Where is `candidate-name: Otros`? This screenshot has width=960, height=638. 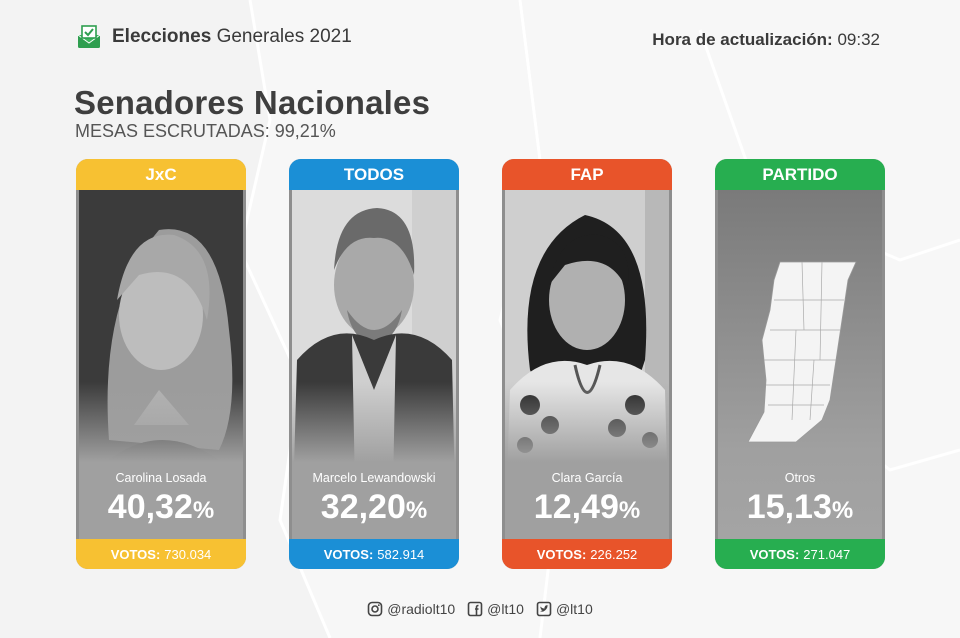
candidate-name: Otros is located at coordinates (800, 478).